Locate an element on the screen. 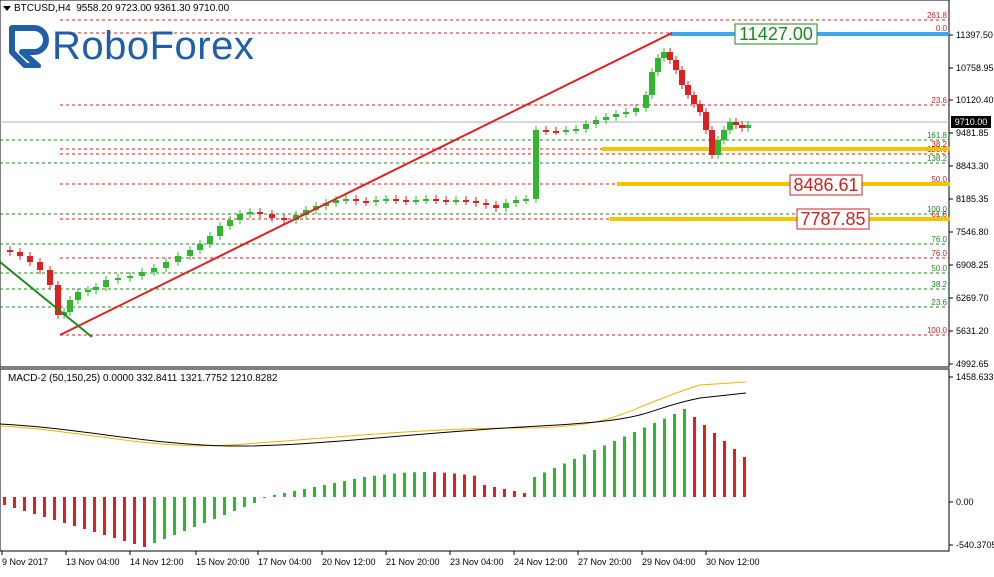 This screenshot has width=994, height=577. target-label-text: 7787.85 is located at coordinates (832, 219).